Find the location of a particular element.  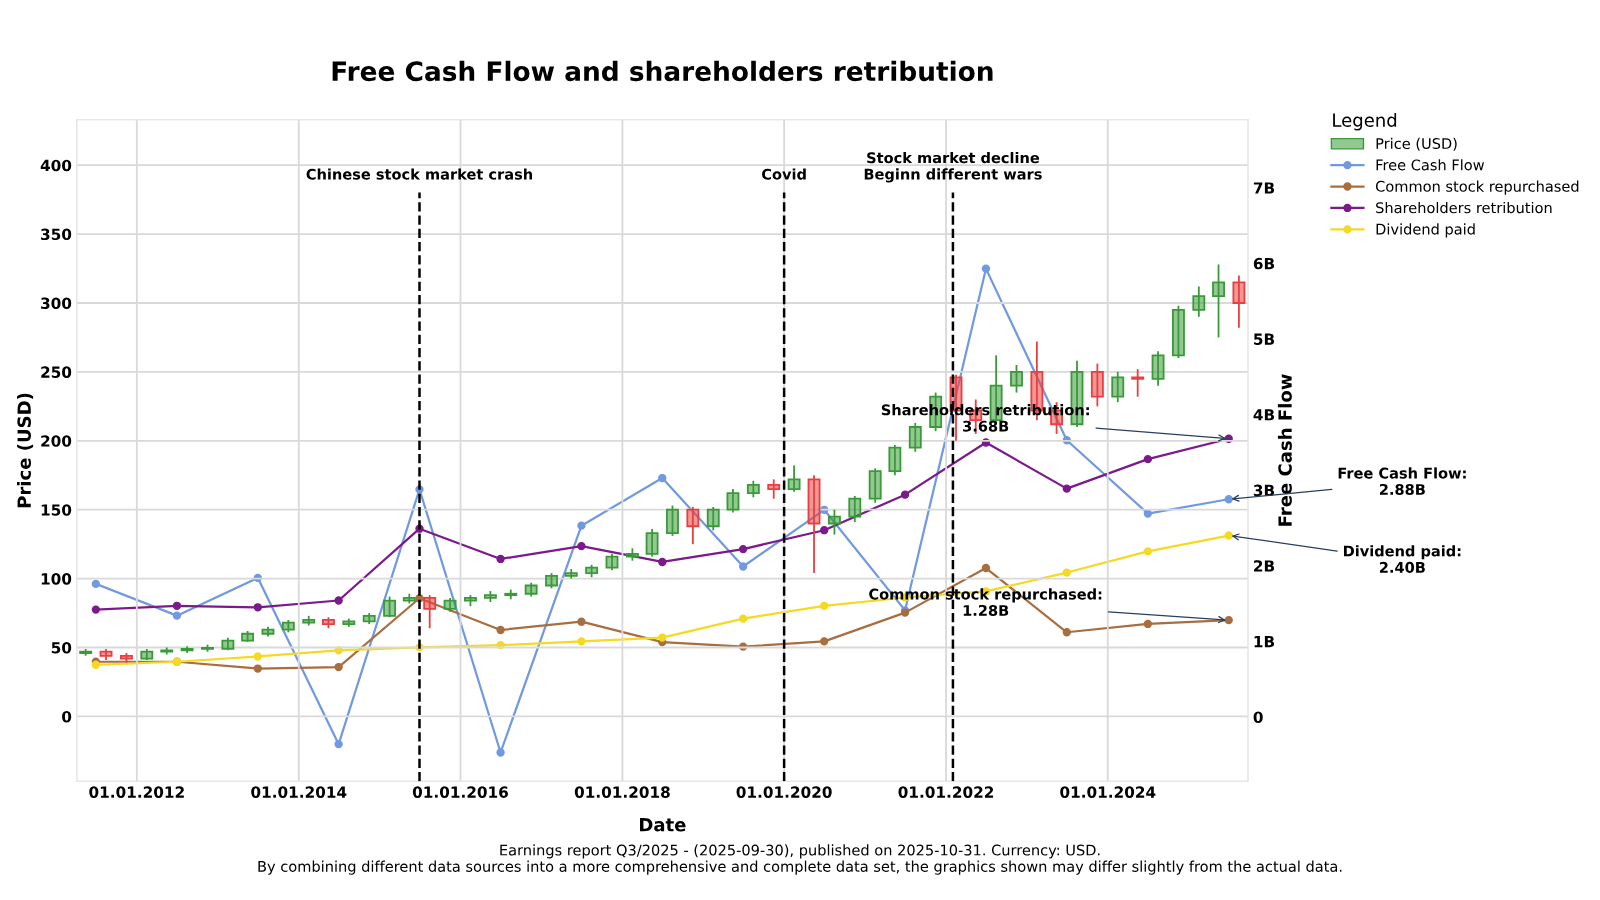

y-tick-label: 200 is located at coordinates (56, 441).